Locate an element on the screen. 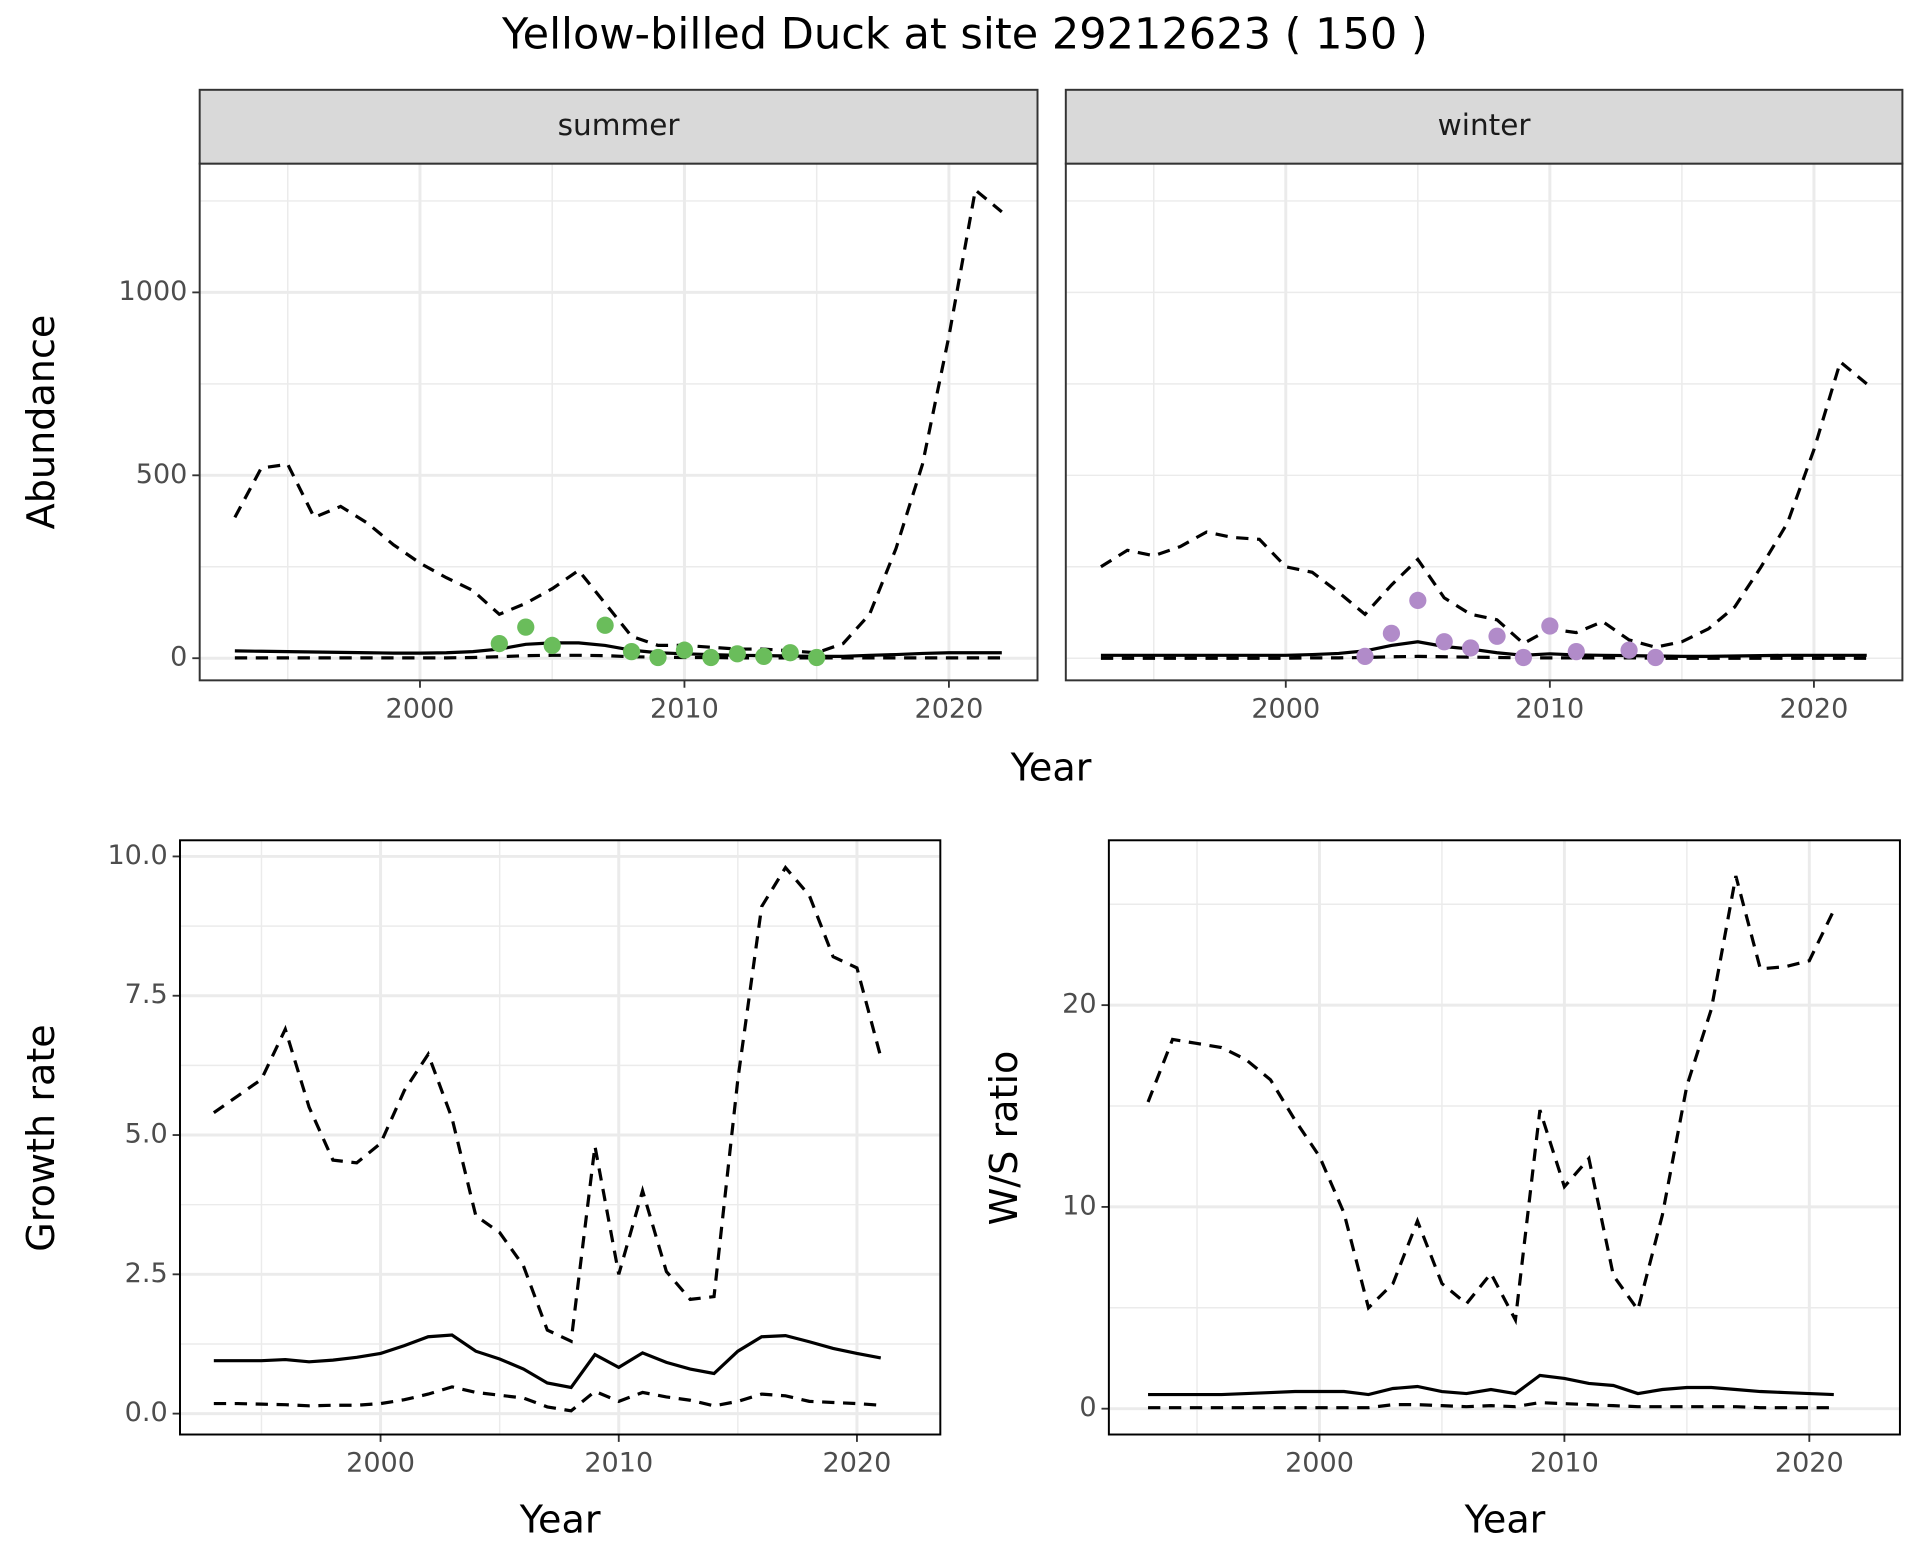 The width and height of the screenshot is (1920, 1560). facet-label: winter is located at coordinates (1485, 125).